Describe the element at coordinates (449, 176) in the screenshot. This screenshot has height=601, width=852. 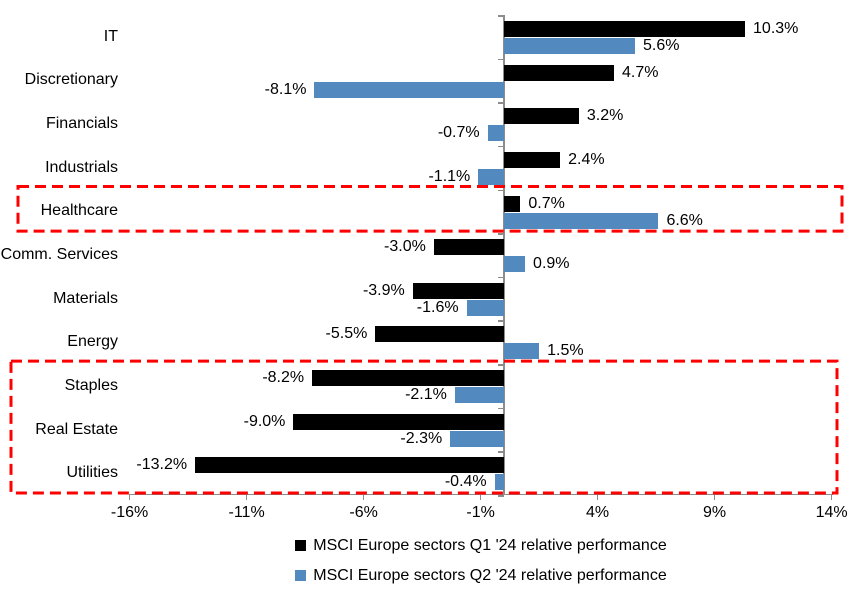
I see `value-label: -1.1%` at that location.